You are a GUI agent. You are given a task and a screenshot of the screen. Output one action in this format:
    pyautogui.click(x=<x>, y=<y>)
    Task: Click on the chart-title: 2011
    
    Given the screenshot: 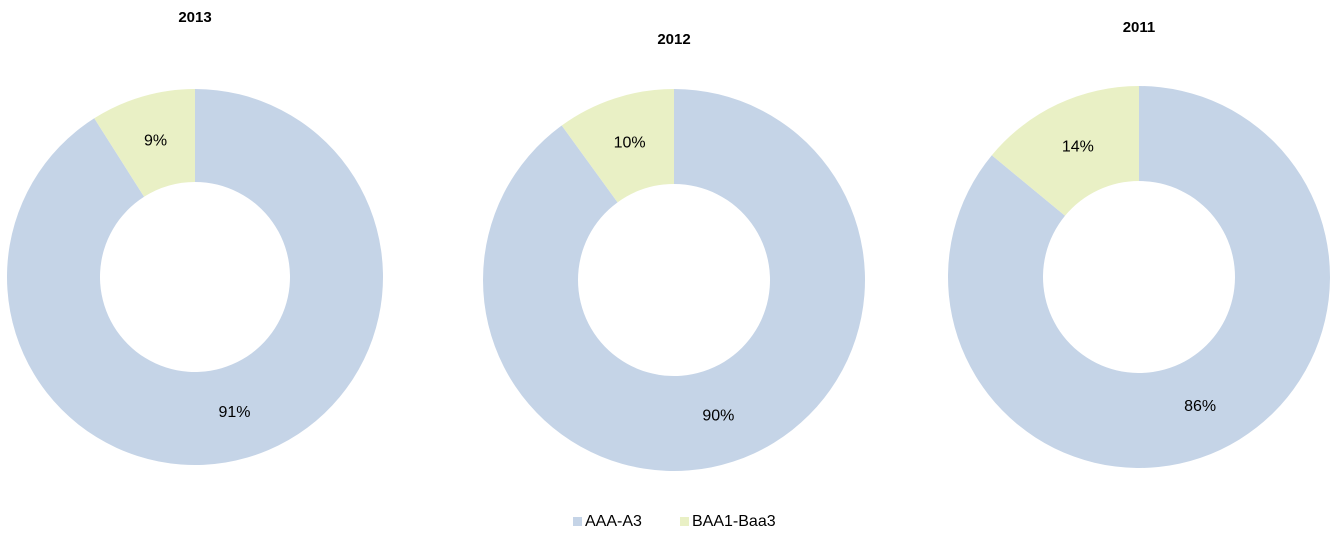 What is the action you would take?
    pyautogui.click(x=1139, y=27)
    